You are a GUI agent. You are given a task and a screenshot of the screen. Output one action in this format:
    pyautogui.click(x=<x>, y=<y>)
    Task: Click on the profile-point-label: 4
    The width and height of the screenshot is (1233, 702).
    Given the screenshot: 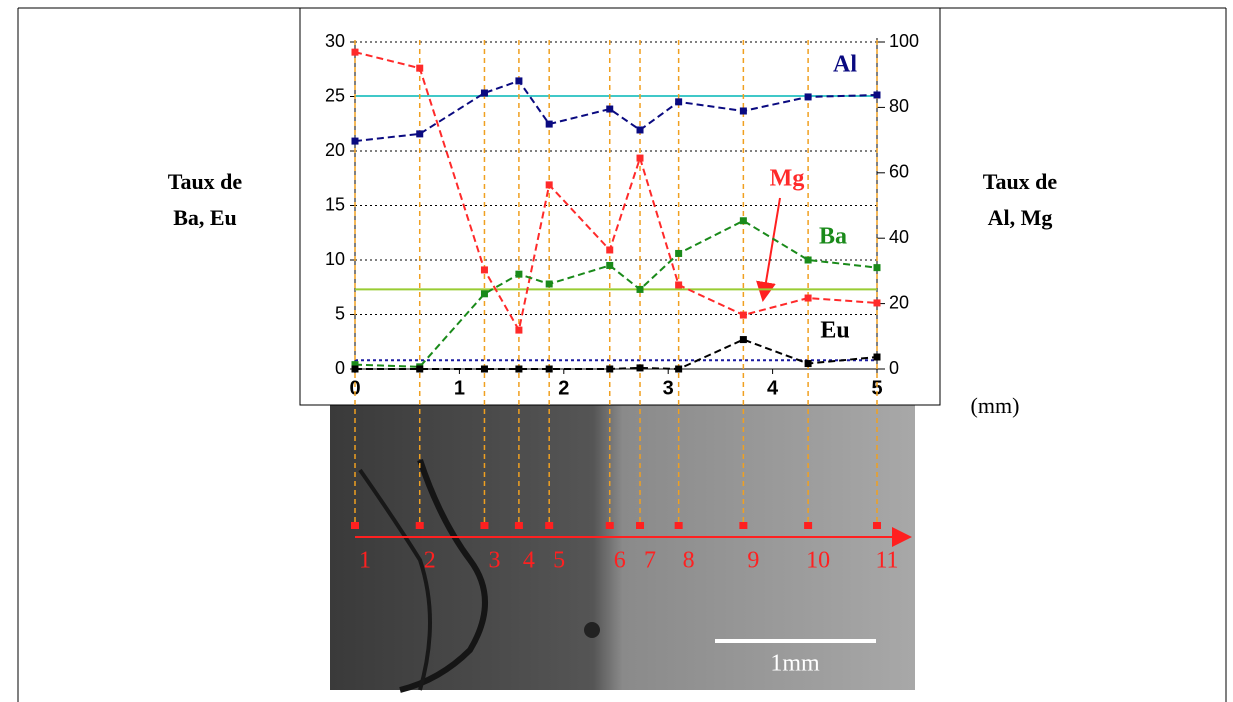 What is the action you would take?
    pyautogui.click(x=529, y=561)
    